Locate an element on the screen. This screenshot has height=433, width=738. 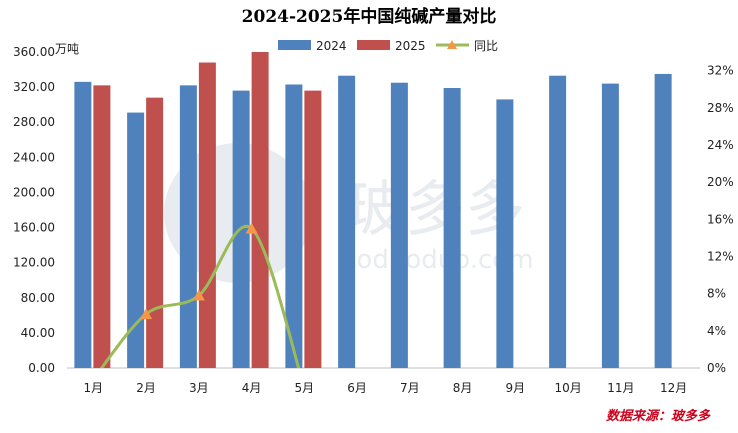
y-left-tick-label: 320.00 is located at coordinates (34, 87).